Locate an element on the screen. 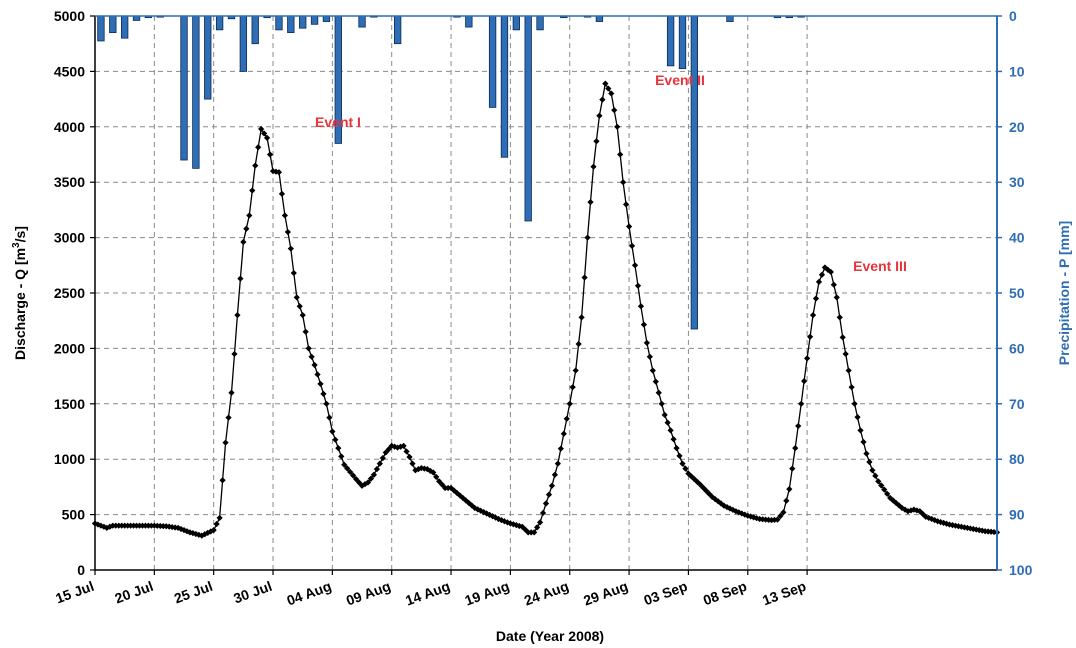  right-tick-label: 40 is located at coordinates (1017, 238).